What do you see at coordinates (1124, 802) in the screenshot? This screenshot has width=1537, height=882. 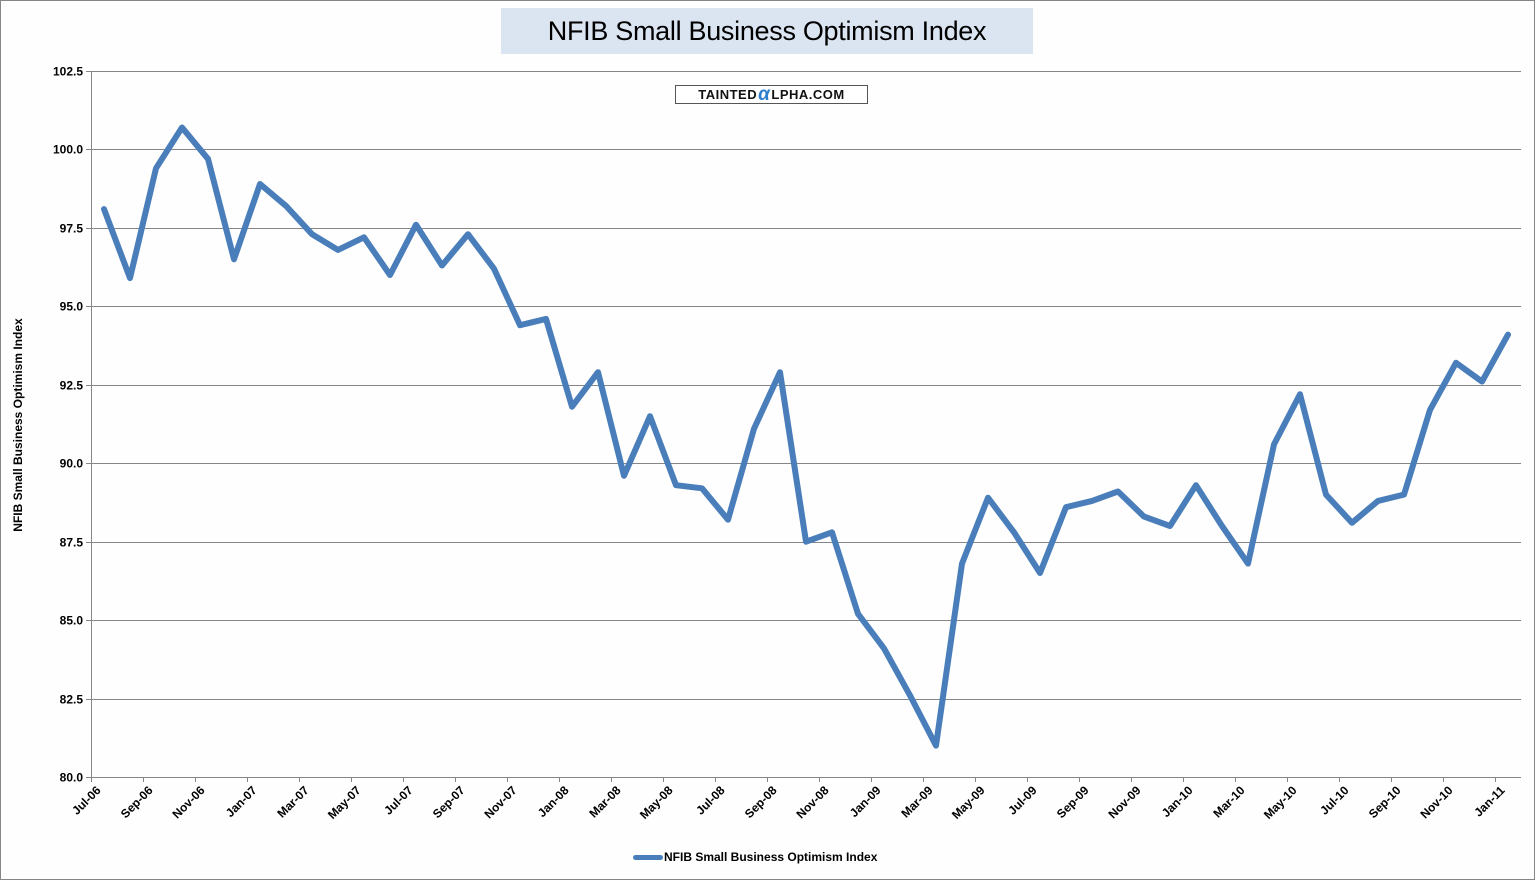 I see `x-tick-label: Nov-09` at bounding box center [1124, 802].